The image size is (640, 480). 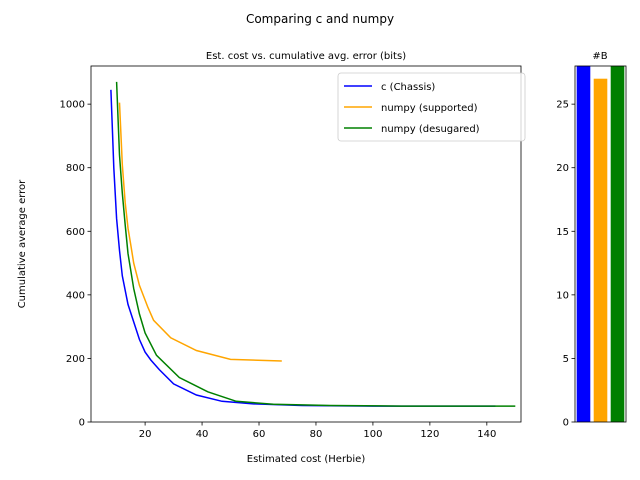 I want to click on bar-chart-title: #B, so click(x=599, y=56).